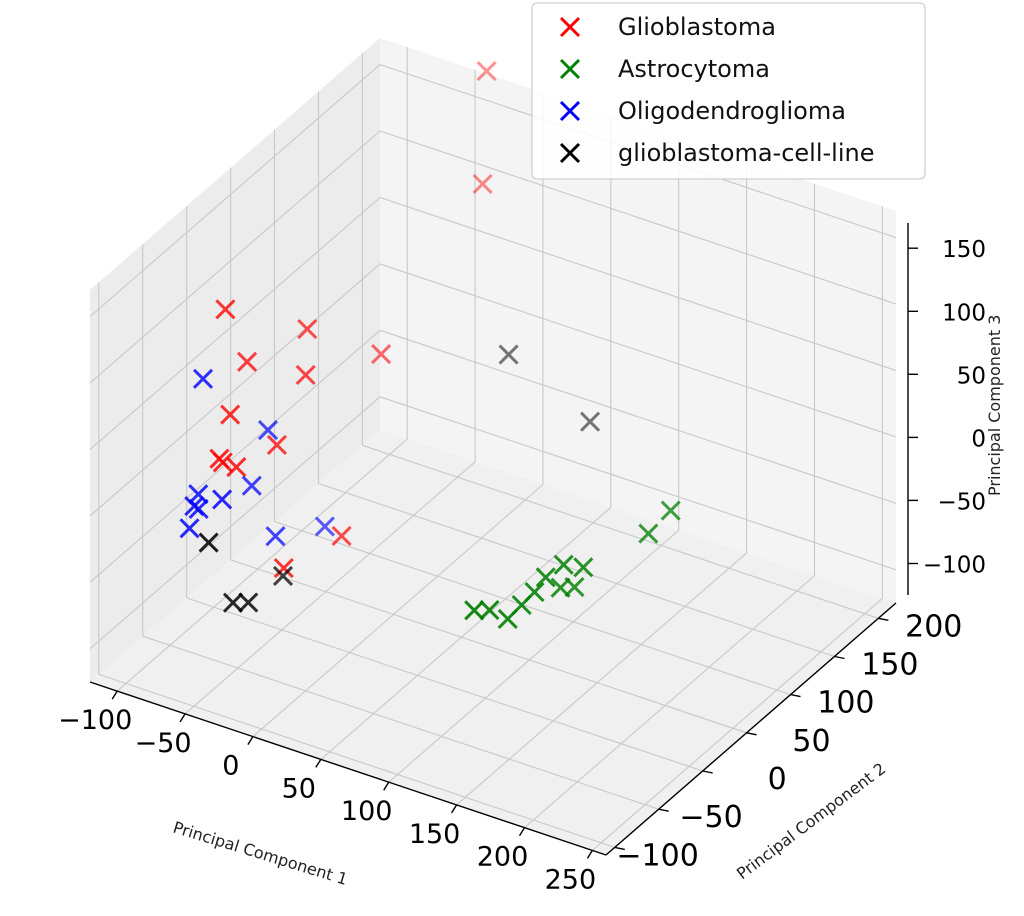 The width and height of the screenshot is (1024, 916). I want to click on z-tick-label: 150, so click(964, 250).